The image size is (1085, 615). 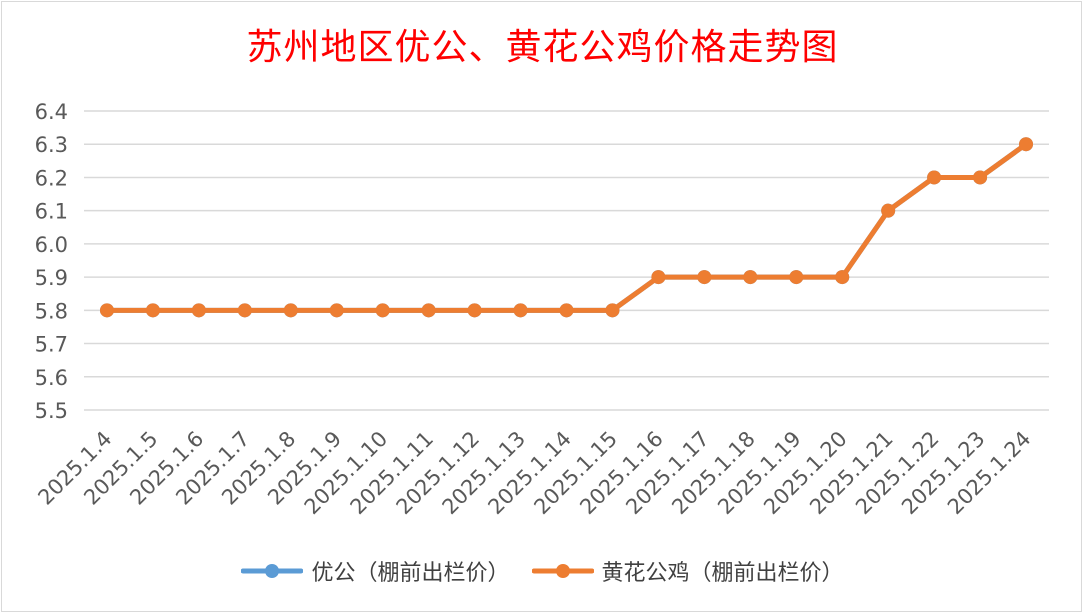 What do you see at coordinates (51, 212) in the screenshot?
I see `y-tick-label: 6.1` at bounding box center [51, 212].